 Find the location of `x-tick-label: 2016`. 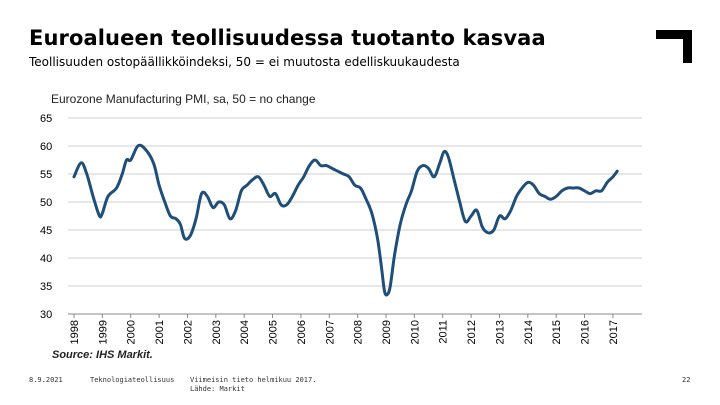

x-tick-label: 2016 is located at coordinates (586, 332).